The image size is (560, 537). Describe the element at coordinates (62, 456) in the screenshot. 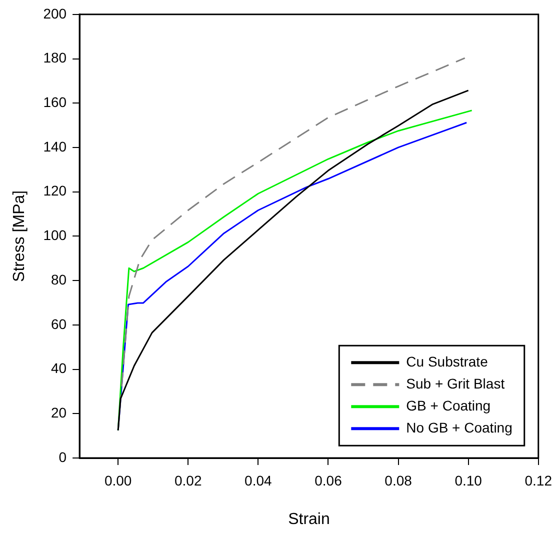

I see `y-tick-label: 0` at that location.